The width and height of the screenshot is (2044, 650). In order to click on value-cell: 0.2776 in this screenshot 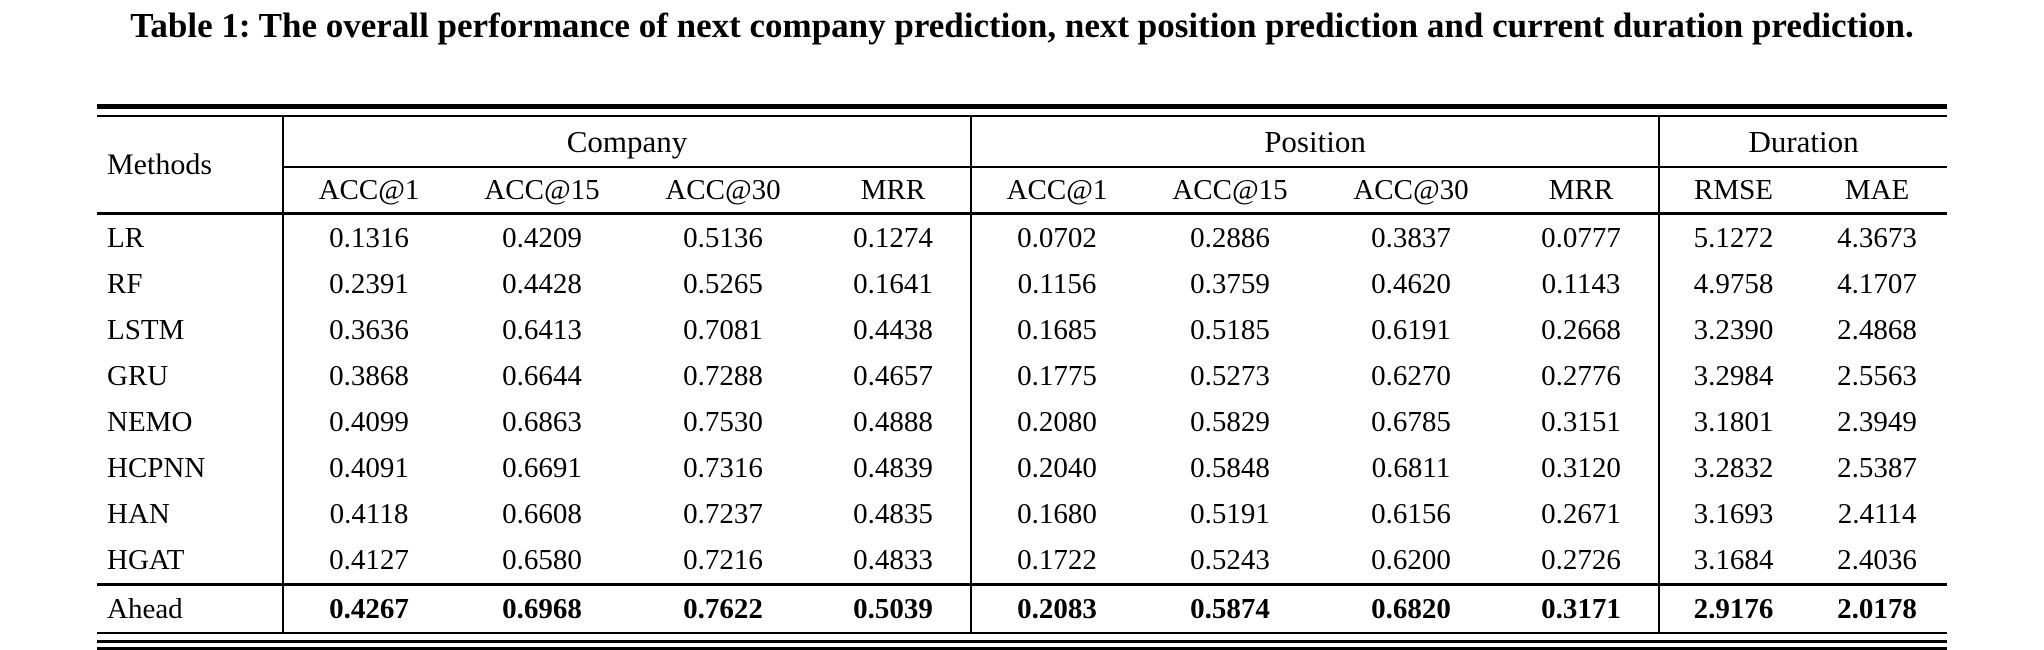, I will do `click(1581, 375)`.